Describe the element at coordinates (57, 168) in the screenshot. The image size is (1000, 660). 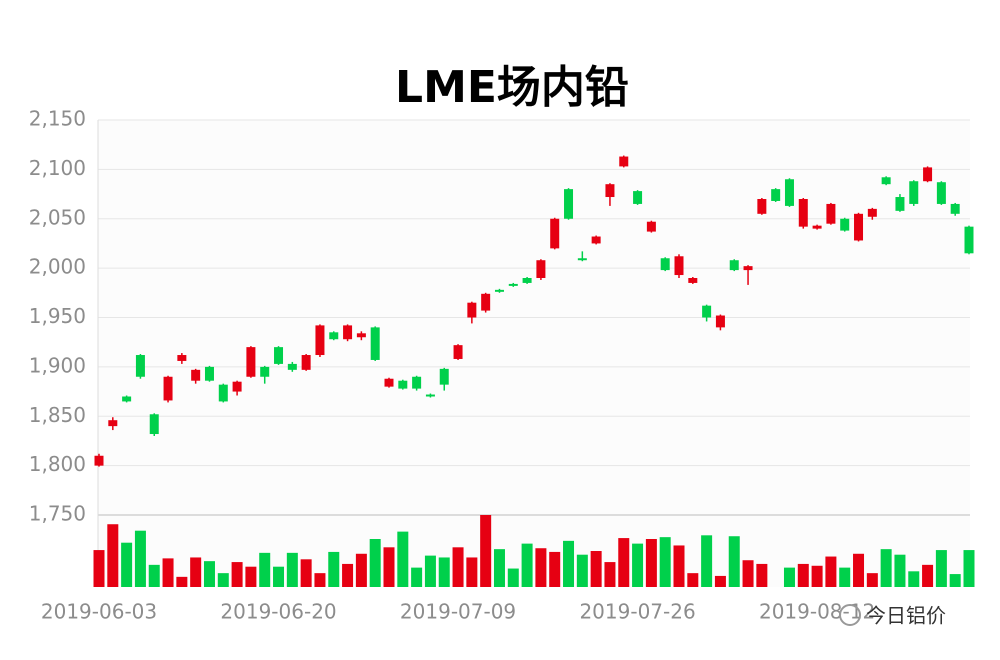
I see `y-tick-label: 2,100` at that location.